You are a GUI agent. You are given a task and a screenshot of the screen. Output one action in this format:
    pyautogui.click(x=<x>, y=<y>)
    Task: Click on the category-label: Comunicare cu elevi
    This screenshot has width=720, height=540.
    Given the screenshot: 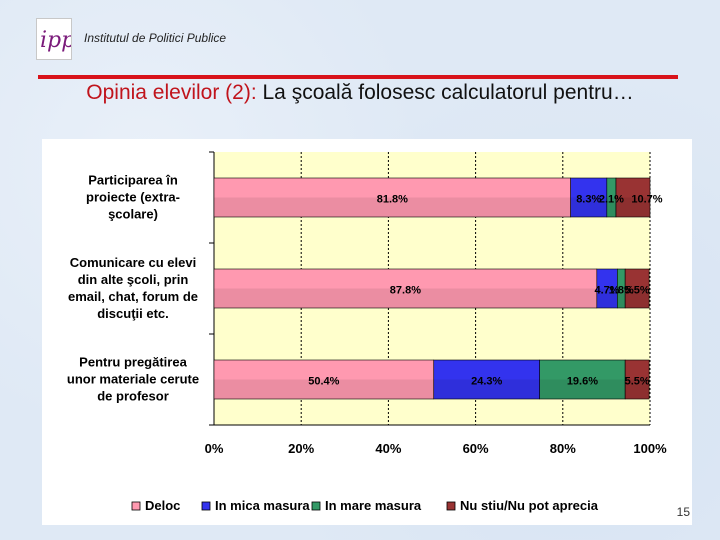 What is the action you would take?
    pyautogui.click(x=133, y=262)
    